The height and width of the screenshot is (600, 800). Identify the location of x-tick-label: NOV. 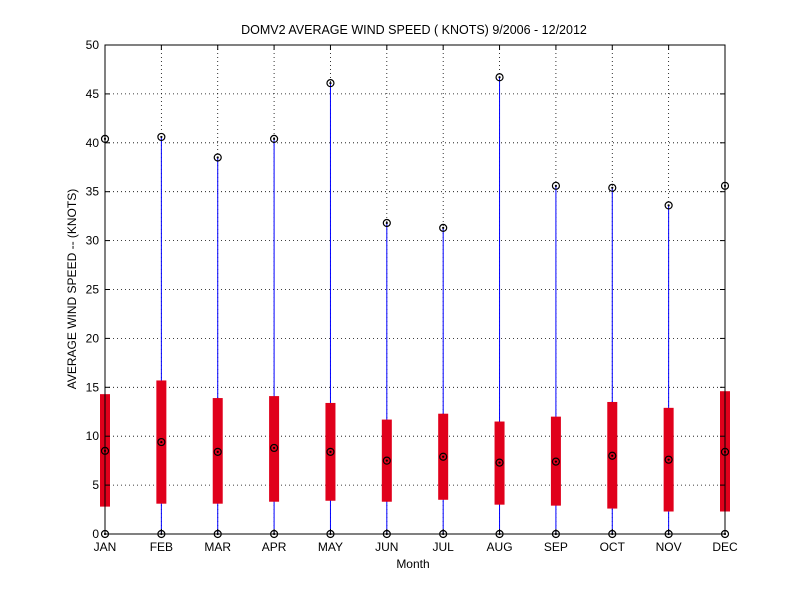
(669, 547).